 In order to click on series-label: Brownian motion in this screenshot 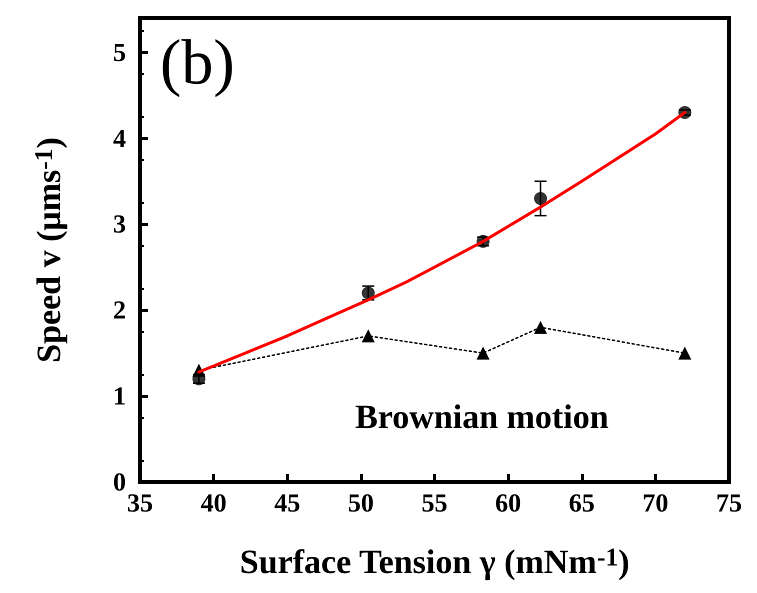, I will do `click(482, 417)`.